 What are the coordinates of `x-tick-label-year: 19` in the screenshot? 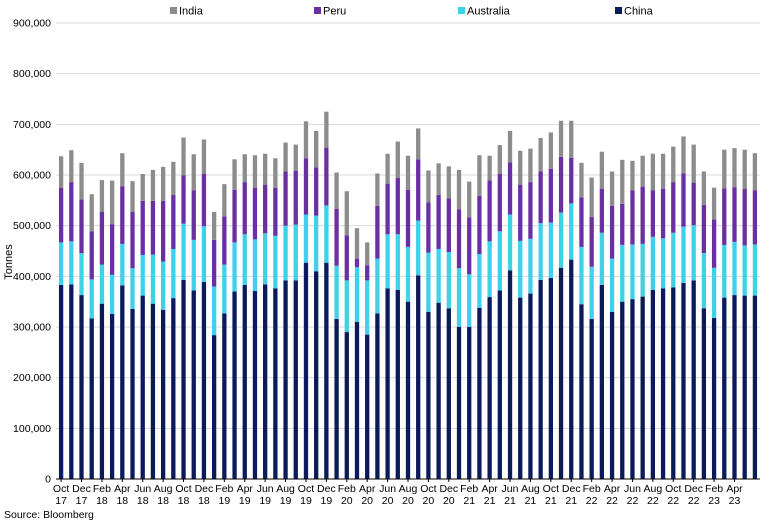 It's located at (306, 501).